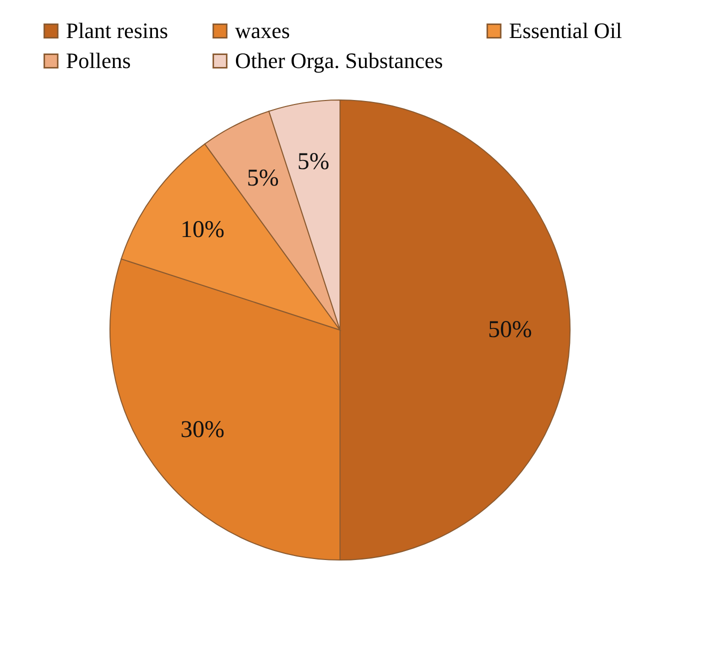  What do you see at coordinates (202, 230) in the screenshot?
I see `data-label: 10%` at bounding box center [202, 230].